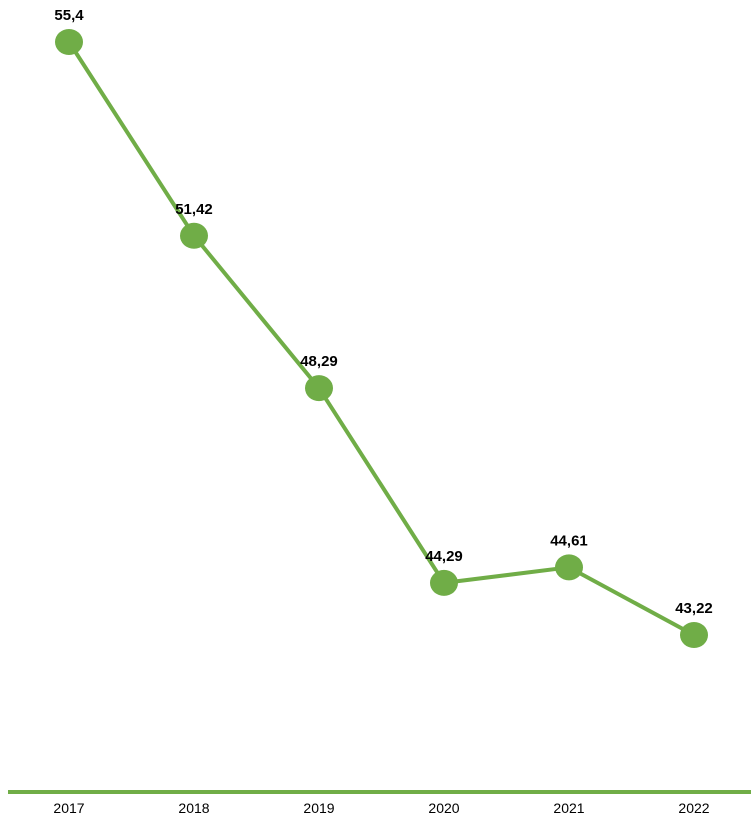 Image resolution: width=751 pixels, height=816 pixels. What do you see at coordinates (569, 567) in the screenshot?
I see `data-point-2021` at bounding box center [569, 567].